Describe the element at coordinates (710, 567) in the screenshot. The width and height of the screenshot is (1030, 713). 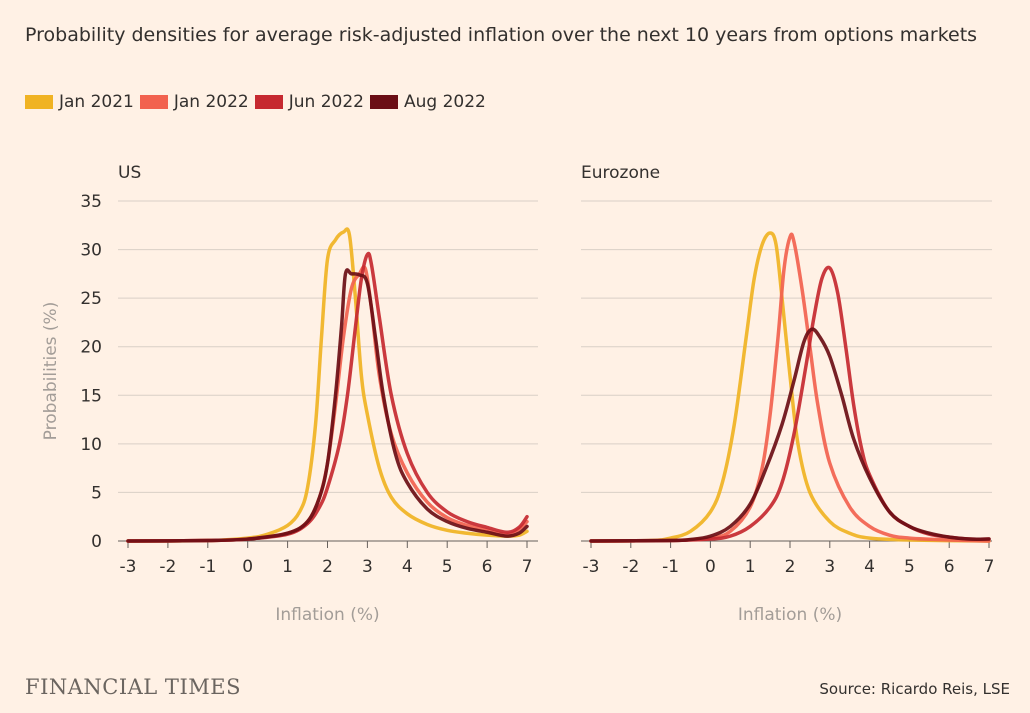
I see `x-tick-label-eurozone: 0` at that location.